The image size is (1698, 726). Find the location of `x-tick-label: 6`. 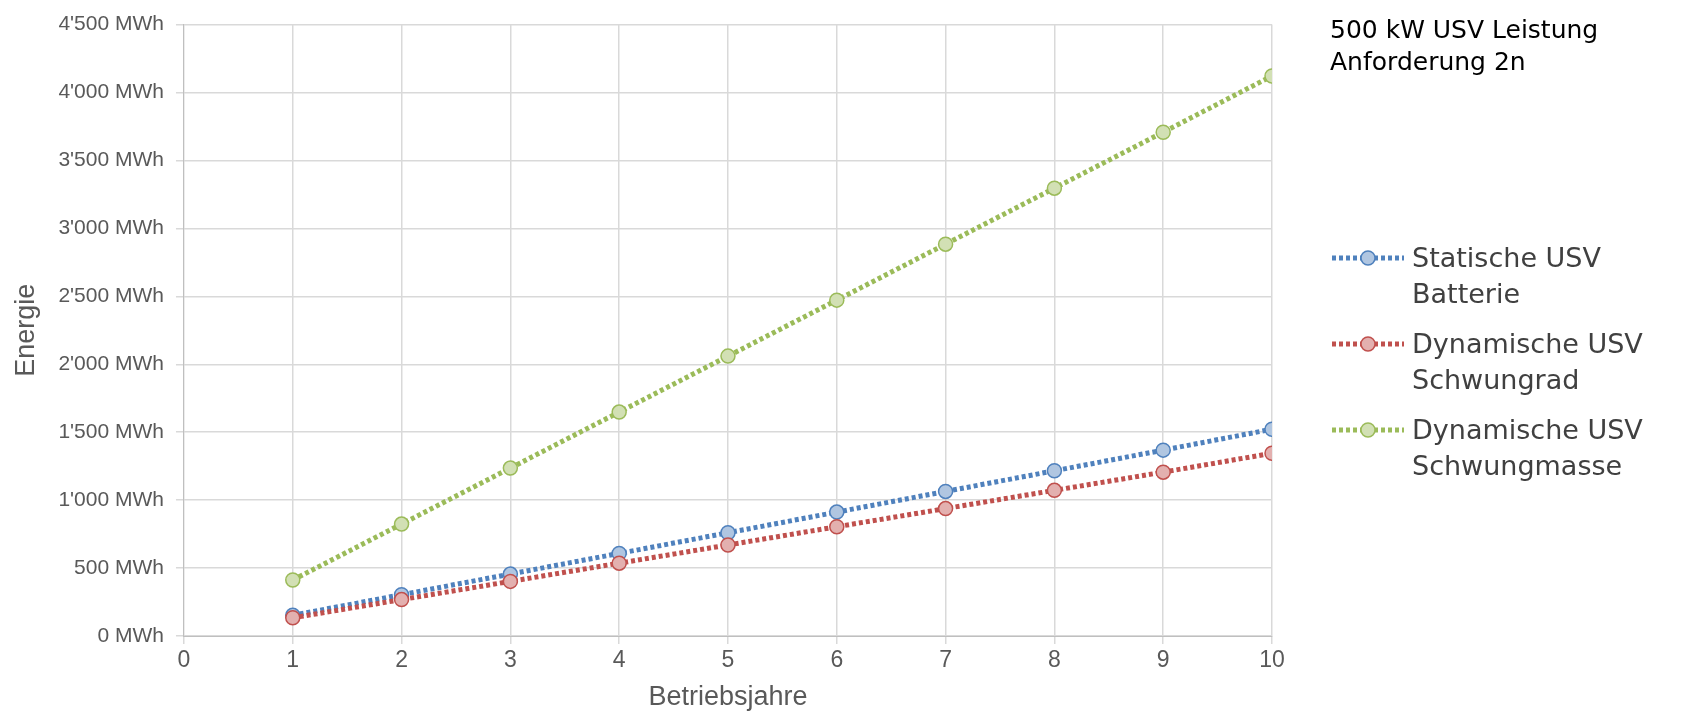

x-tick-label: 6 is located at coordinates (837, 659).